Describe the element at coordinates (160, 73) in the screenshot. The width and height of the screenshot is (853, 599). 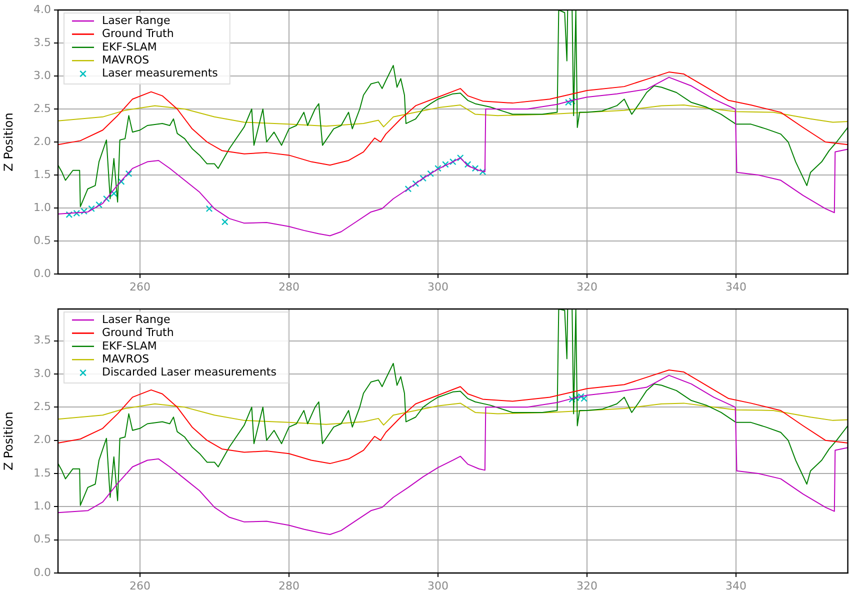
I see `legend-label: Laser measurements` at that location.